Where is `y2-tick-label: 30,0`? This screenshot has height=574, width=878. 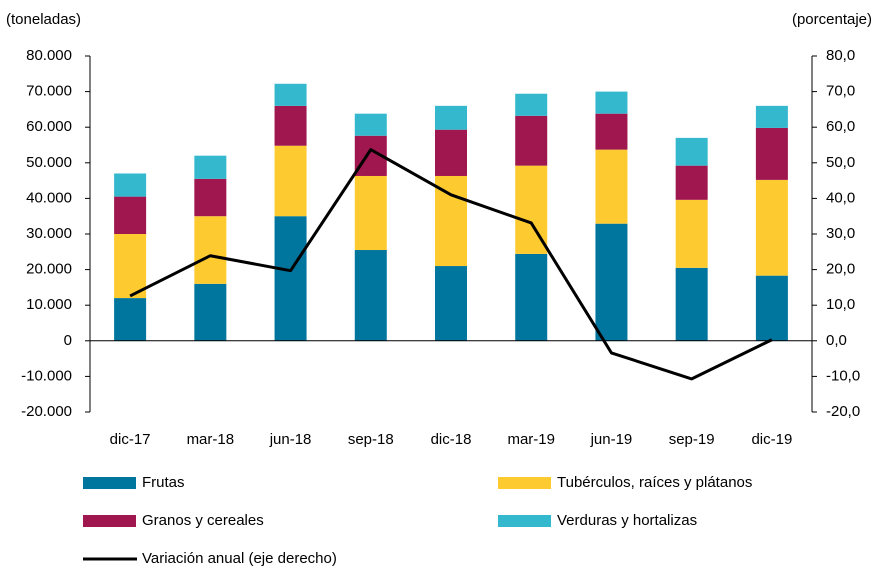
y2-tick-label: 30,0 is located at coordinates (840, 233).